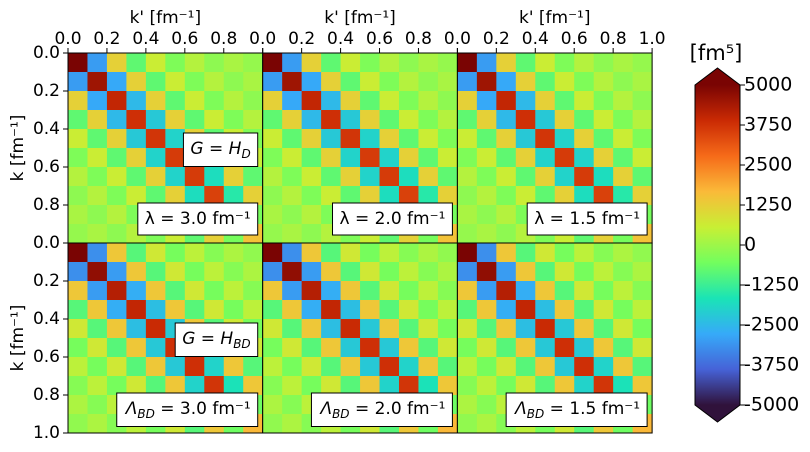 Image resolution: width=810 pixels, height=452 pixels. I want to click on annotation: G = HBD, so click(216, 340).